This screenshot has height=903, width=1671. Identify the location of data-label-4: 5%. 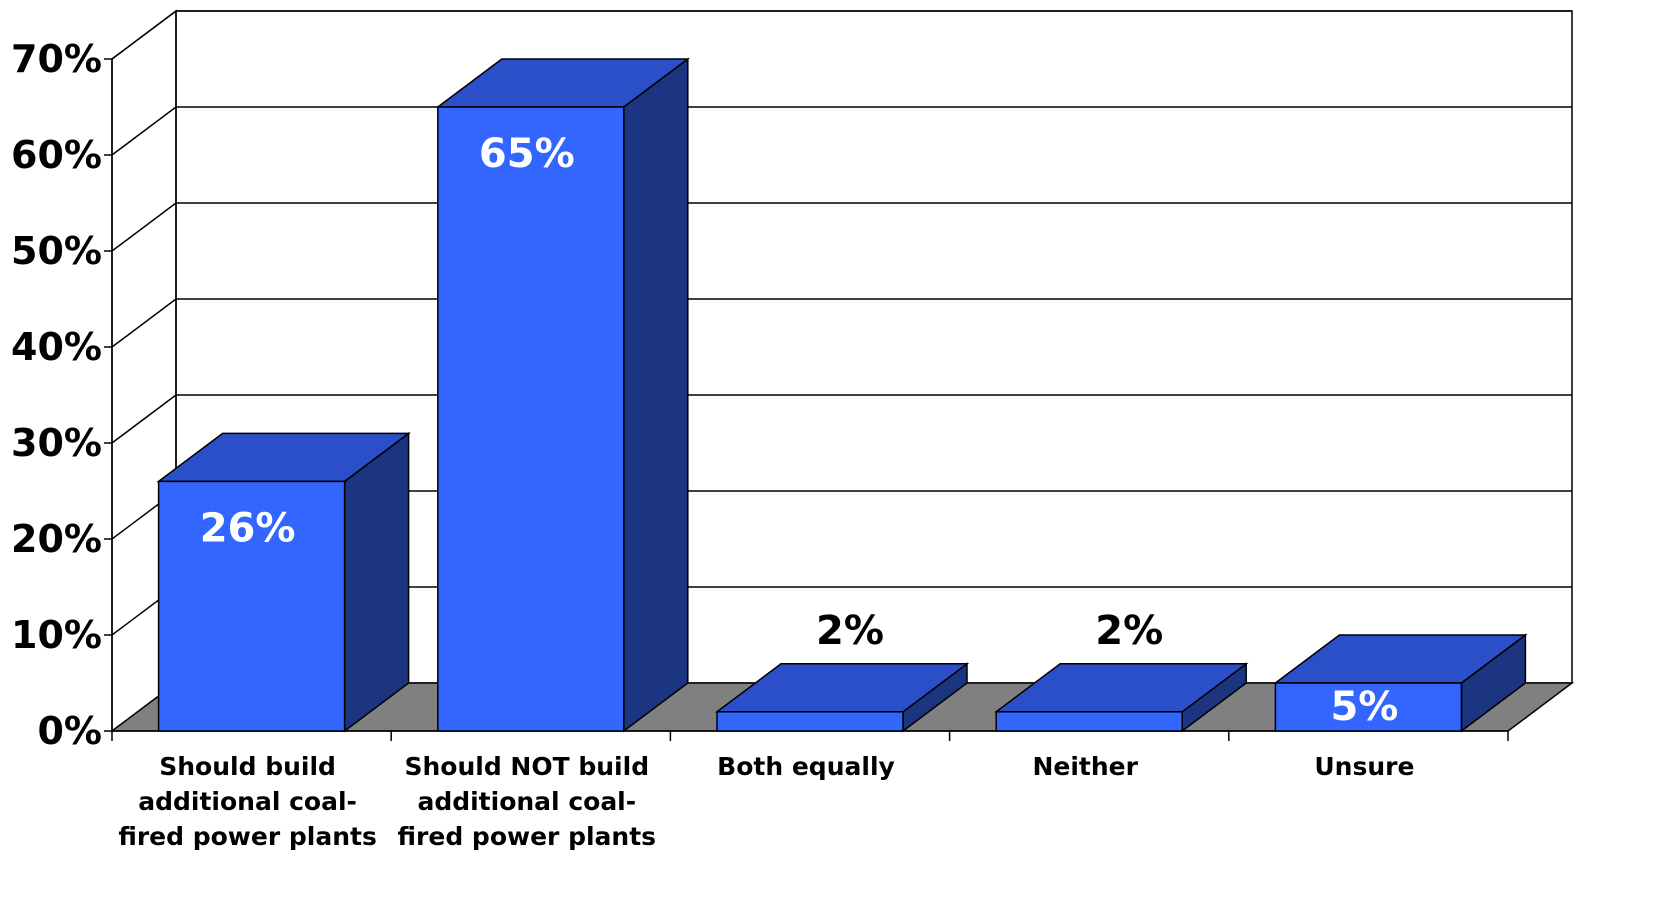
(1364, 707).